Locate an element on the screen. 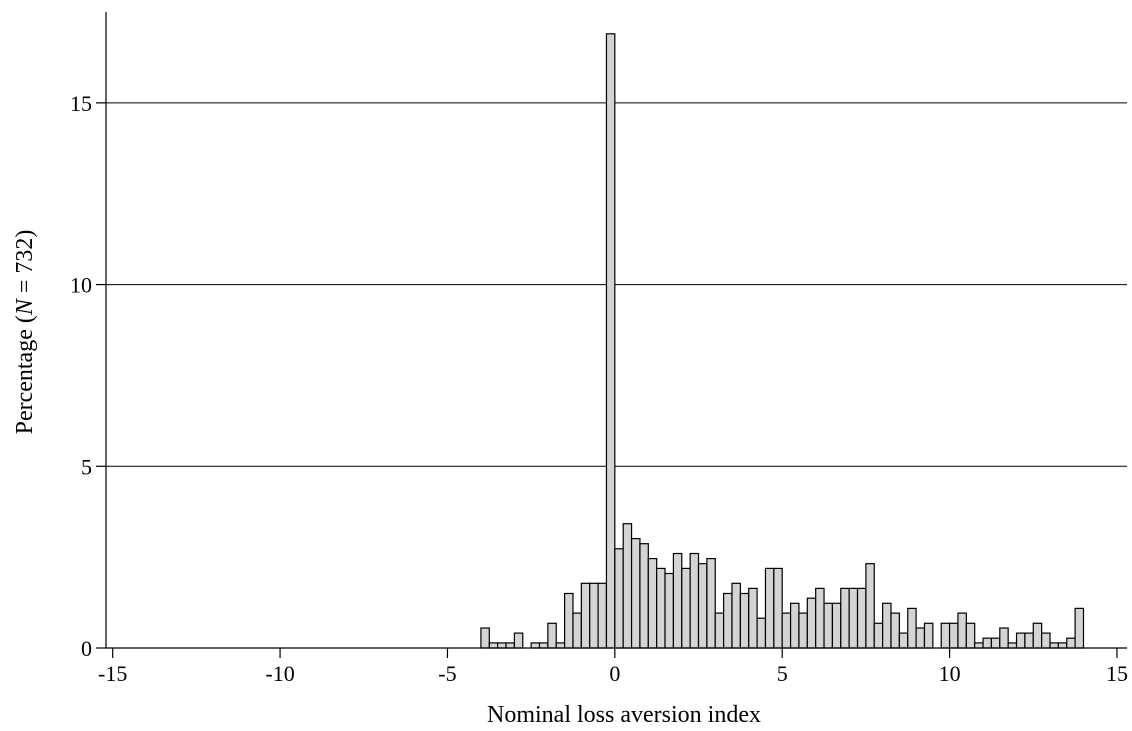 This screenshot has height=731, width=1132. y-axis-title: Percentage (N = 732) is located at coordinates (25, 332).